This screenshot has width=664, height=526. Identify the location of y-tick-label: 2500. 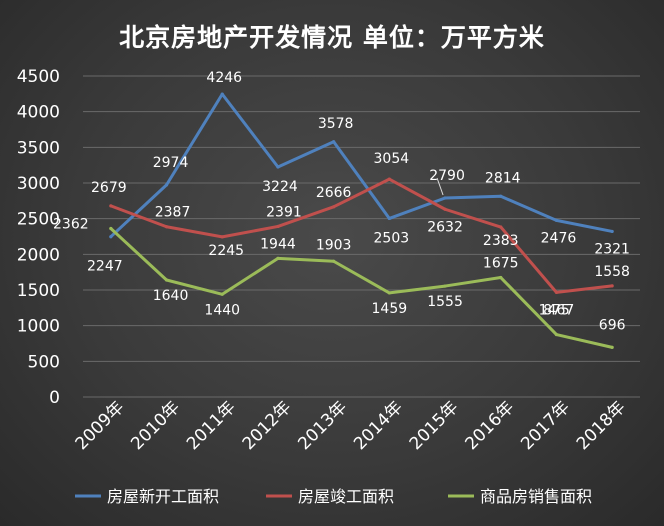
(38, 220).